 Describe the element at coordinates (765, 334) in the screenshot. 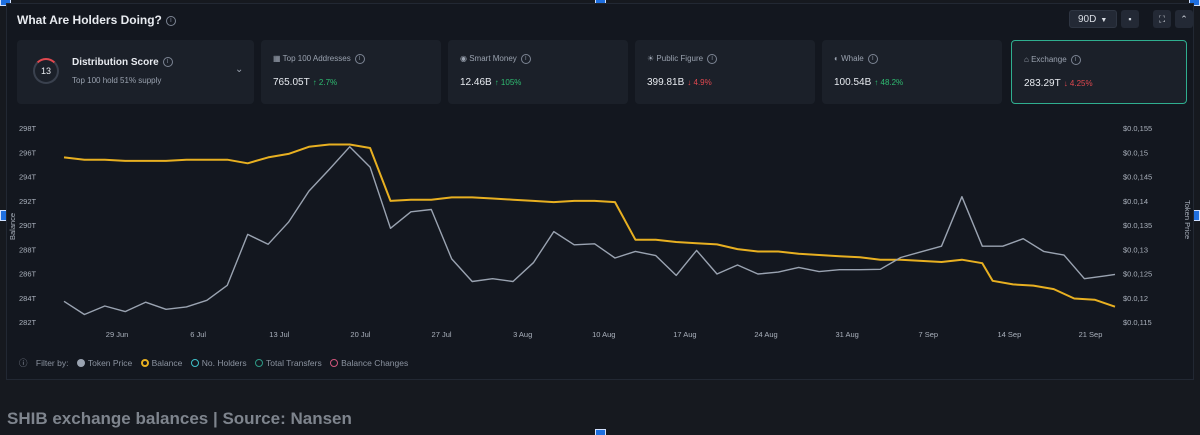

I see `x-tick: 24 Aug` at that location.